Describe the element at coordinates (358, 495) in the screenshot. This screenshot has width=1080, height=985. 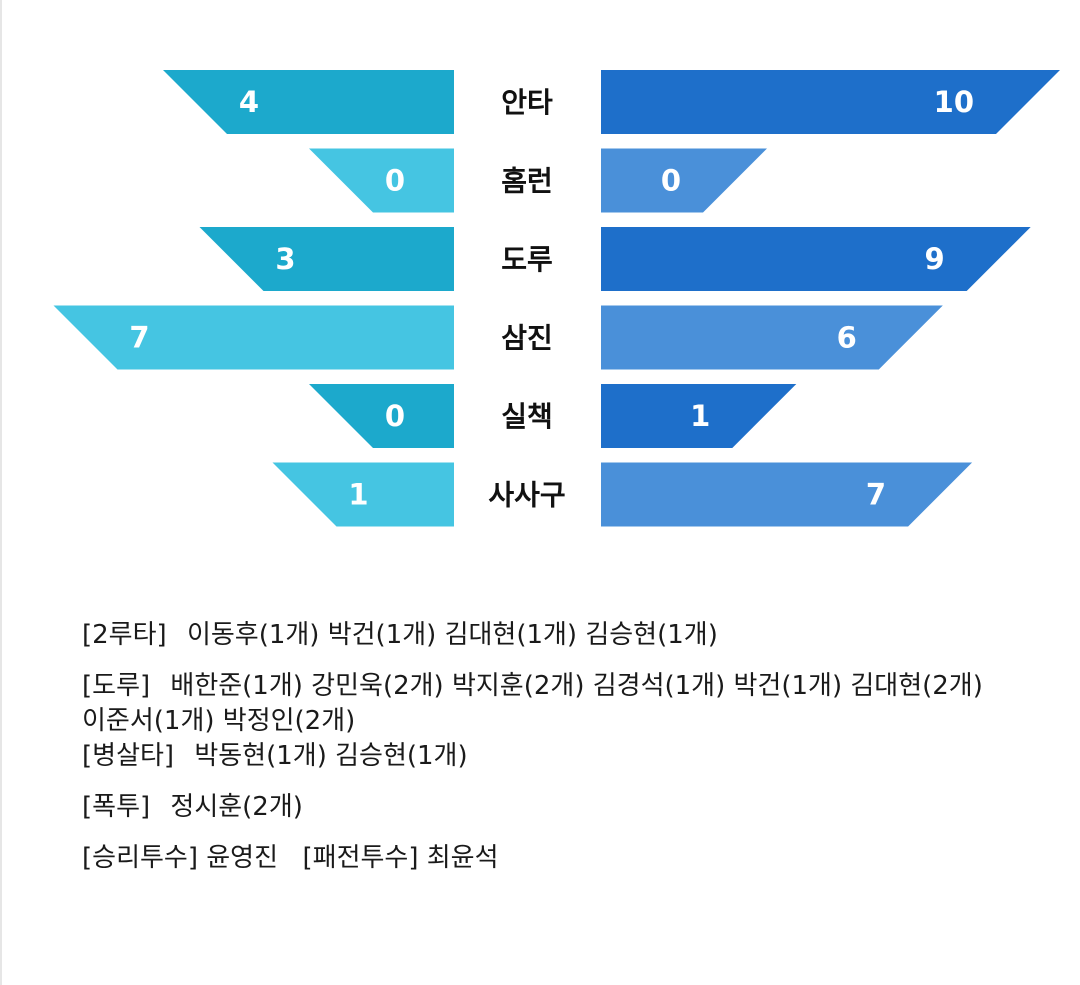
I see `left-bar-value: 1` at that location.